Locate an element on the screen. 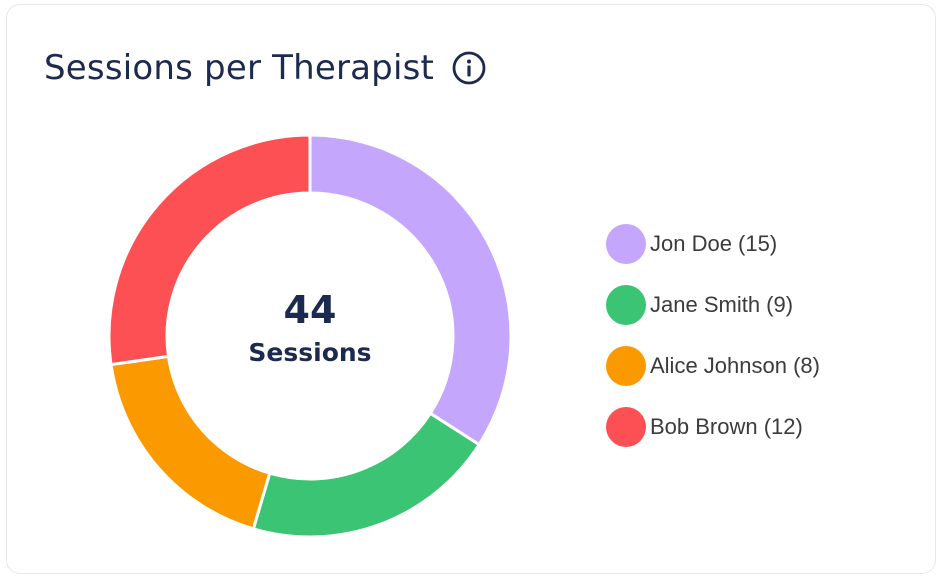  legend-item: Bob Brown (12) is located at coordinates (713, 427).